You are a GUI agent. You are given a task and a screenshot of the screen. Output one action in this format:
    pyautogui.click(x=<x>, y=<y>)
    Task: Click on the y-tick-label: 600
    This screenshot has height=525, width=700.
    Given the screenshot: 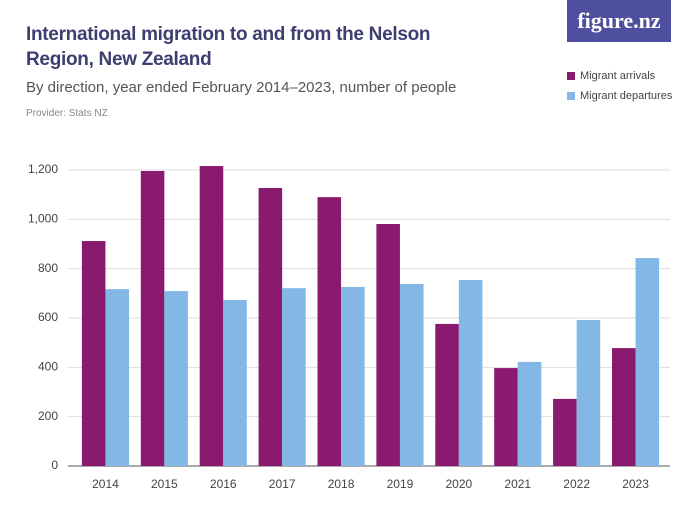 What is the action you would take?
    pyautogui.click(x=48, y=317)
    